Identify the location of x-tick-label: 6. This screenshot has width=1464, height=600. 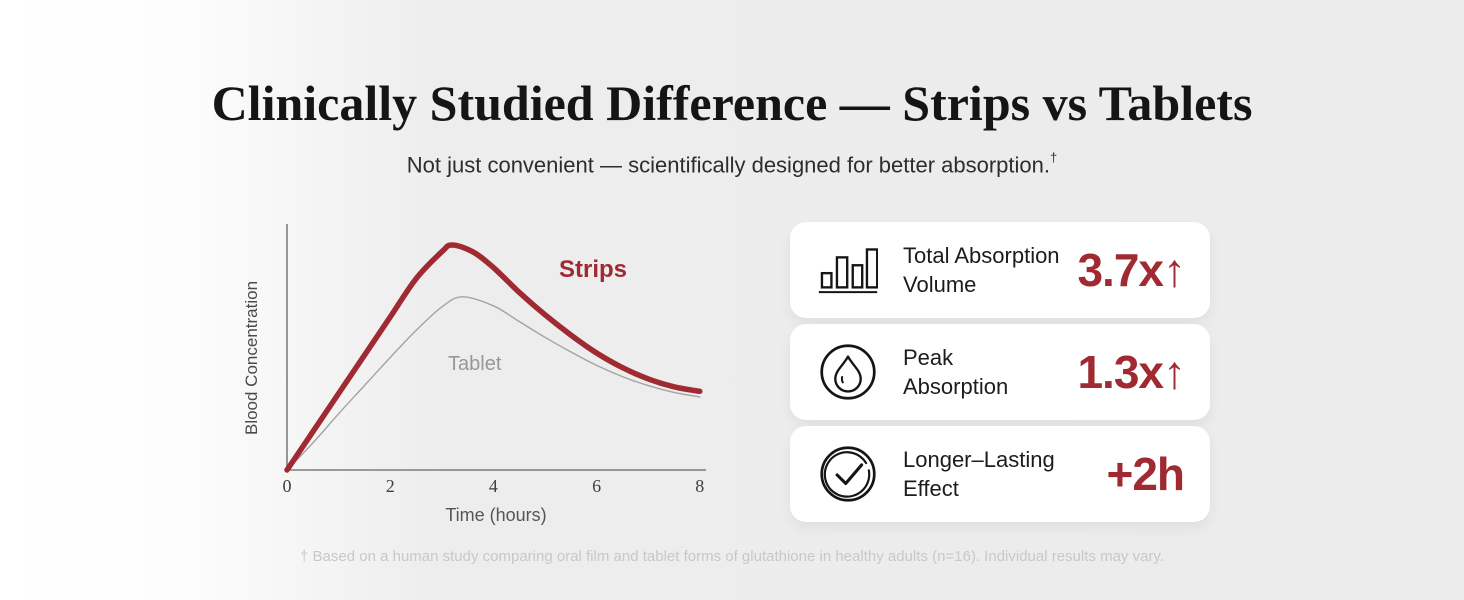
(596, 486).